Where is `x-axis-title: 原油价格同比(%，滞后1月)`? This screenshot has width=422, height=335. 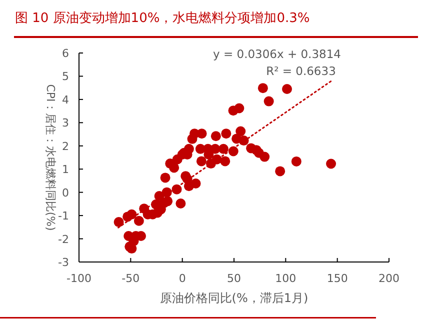 x-axis-title: 原油价格同比(%，滞后1月) is located at coordinates (234, 298).